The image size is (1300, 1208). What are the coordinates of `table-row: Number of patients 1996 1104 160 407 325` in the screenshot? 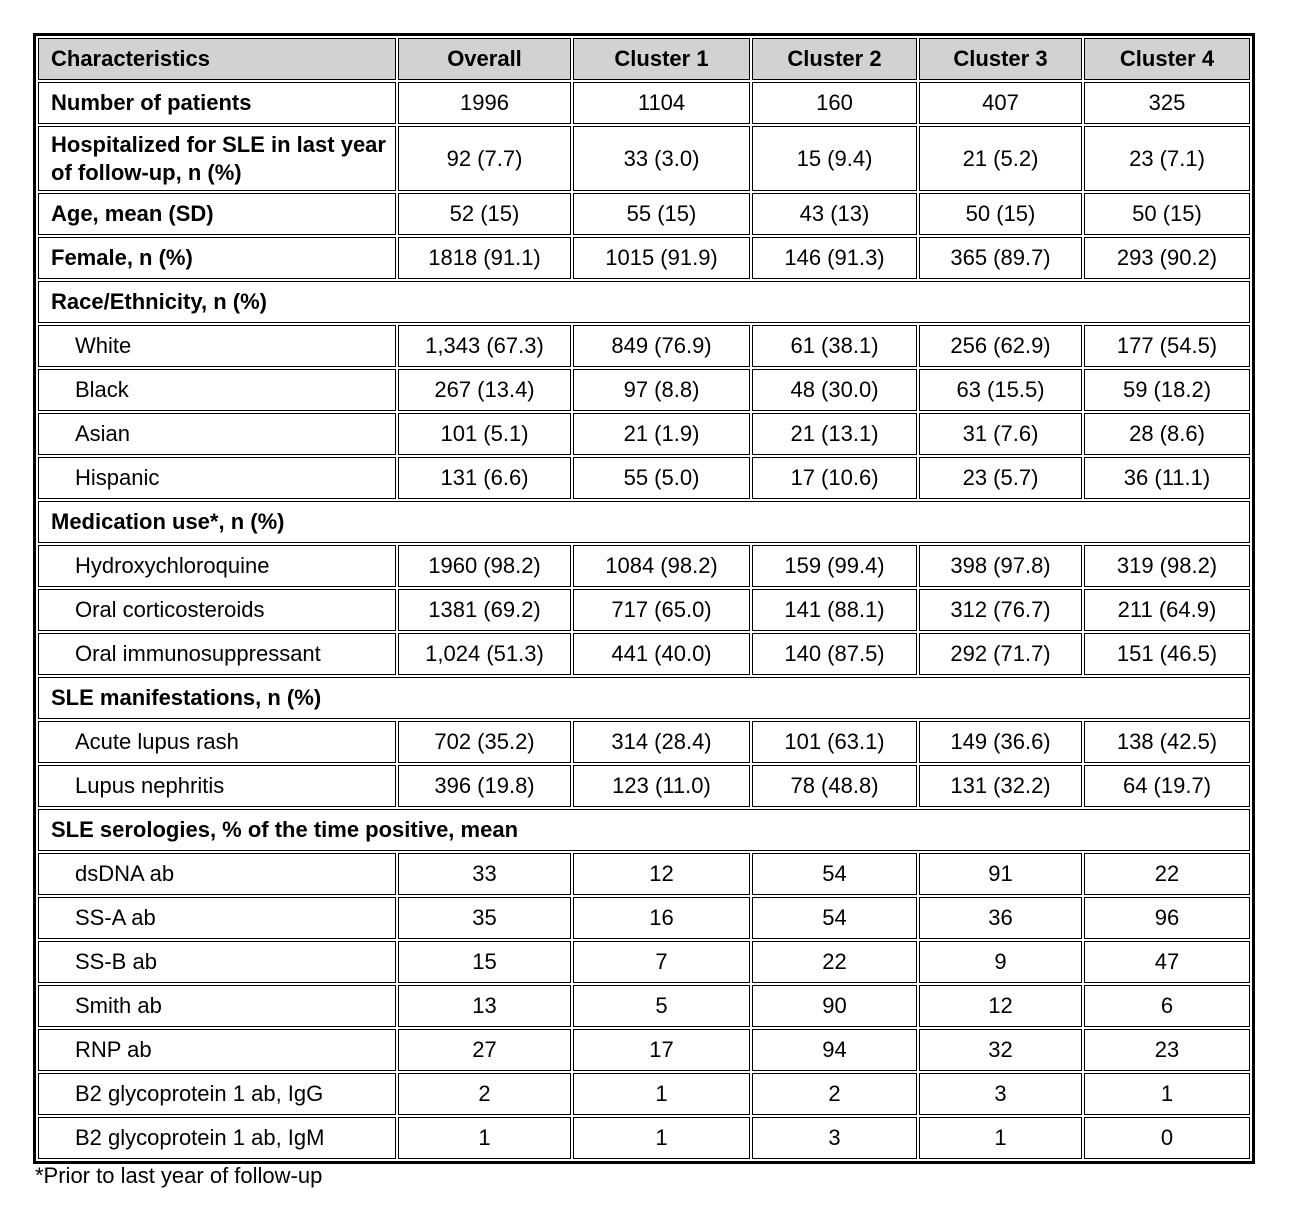 It's located at (644, 103).